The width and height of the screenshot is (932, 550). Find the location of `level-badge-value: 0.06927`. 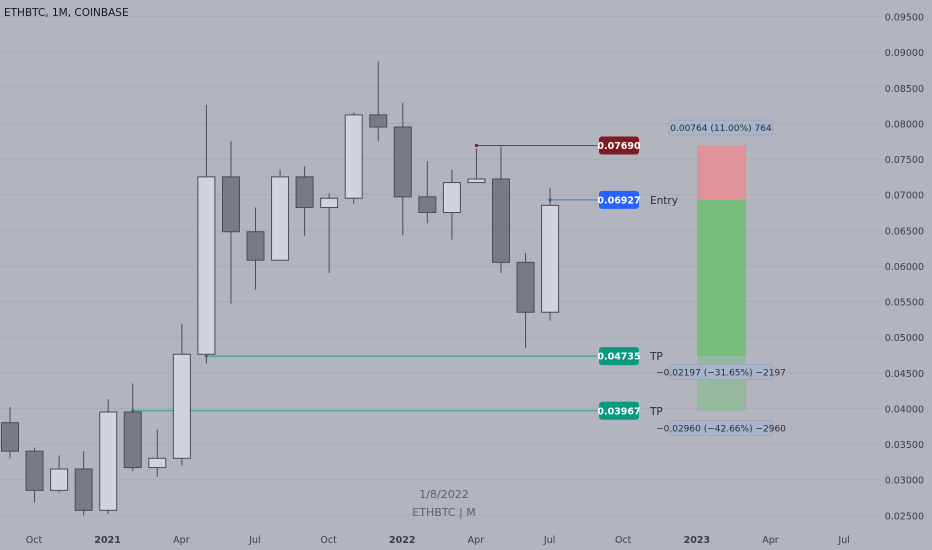

level-badge-value: 0.06927 is located at coordinates (618, 200).